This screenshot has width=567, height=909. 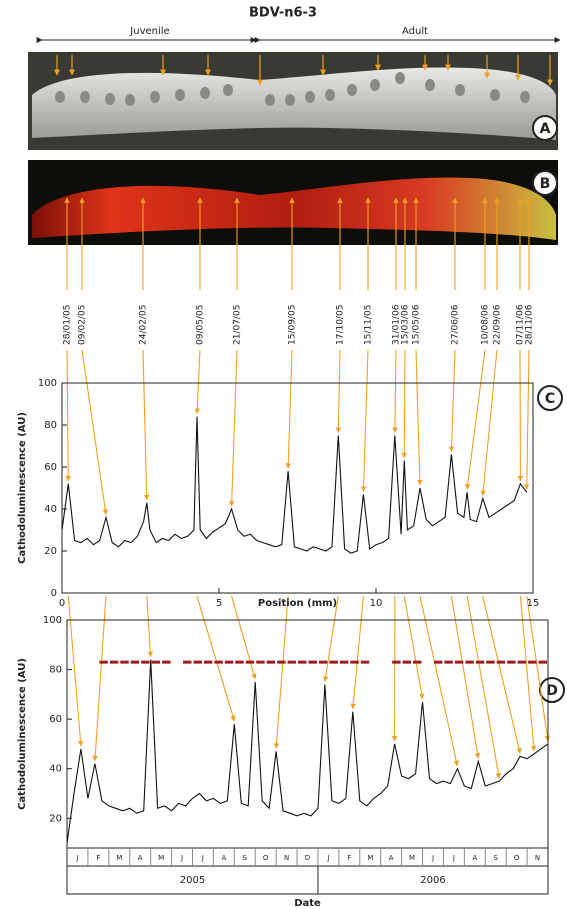 What do you see at coordinates (68, 325) in the screenshot?
I see `date-label: 28/01/05` at bounding box center [68, 325].